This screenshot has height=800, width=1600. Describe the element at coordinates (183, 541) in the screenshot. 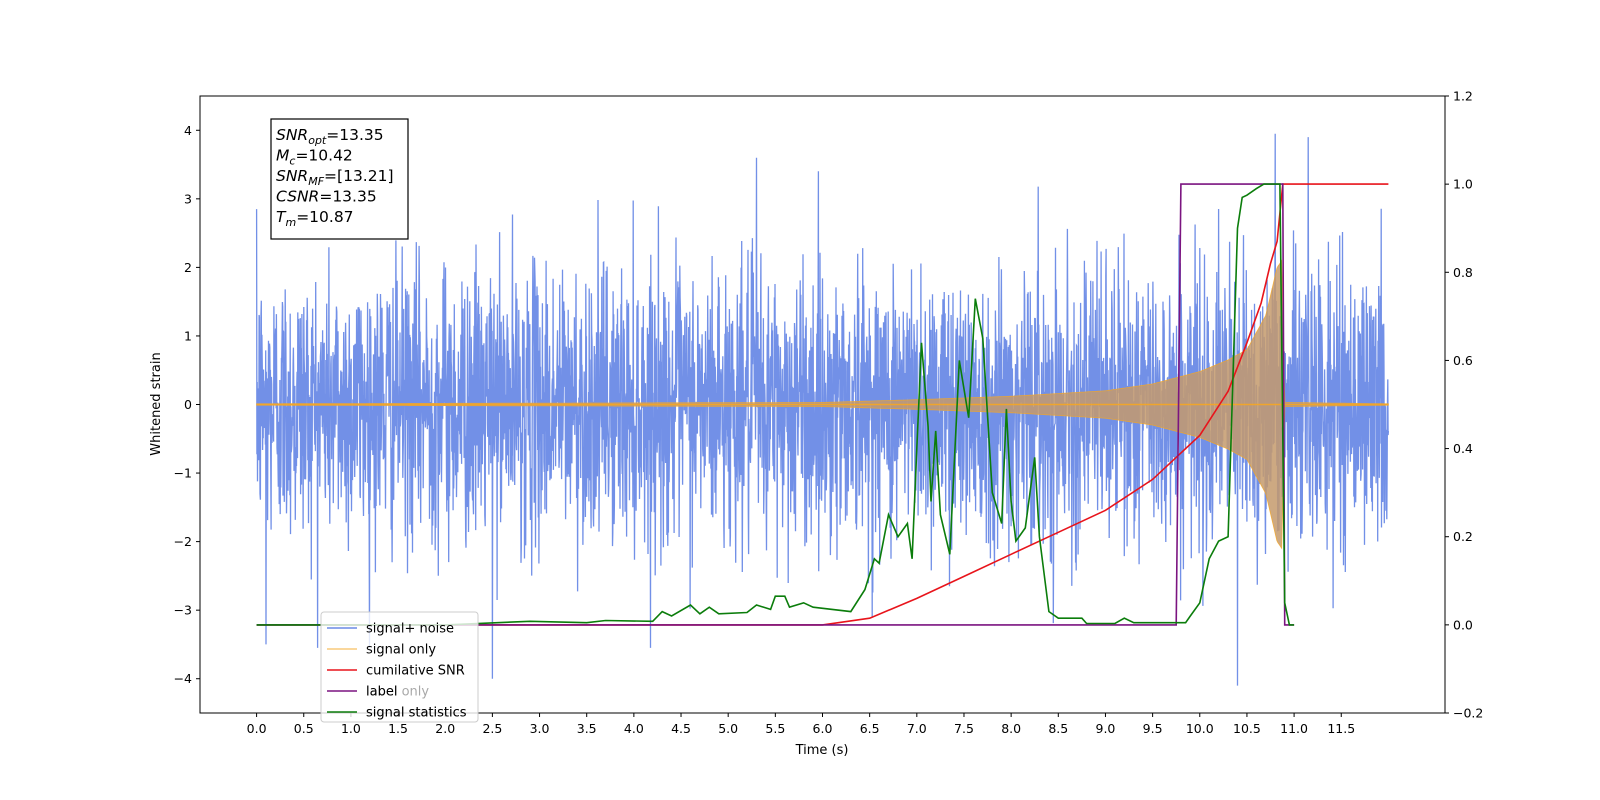

I see `y-tick-label: −2` at that location.